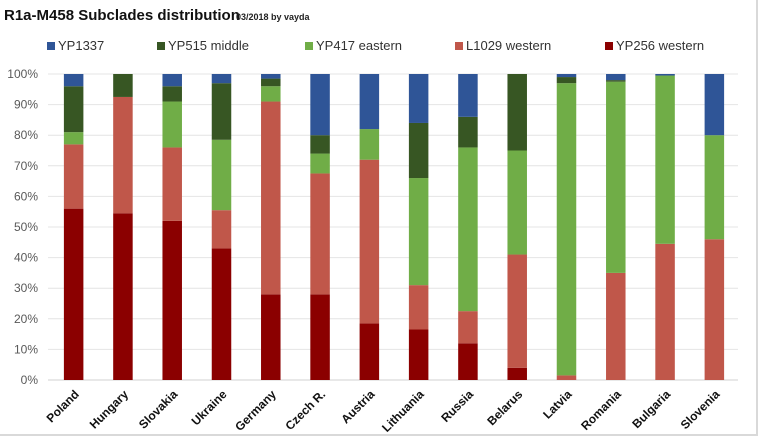  What do you see at coordinates (221, 79) in the screenshot?
I see `bar-segment-yp1337-ukraine` at bounding box center [221, 79].